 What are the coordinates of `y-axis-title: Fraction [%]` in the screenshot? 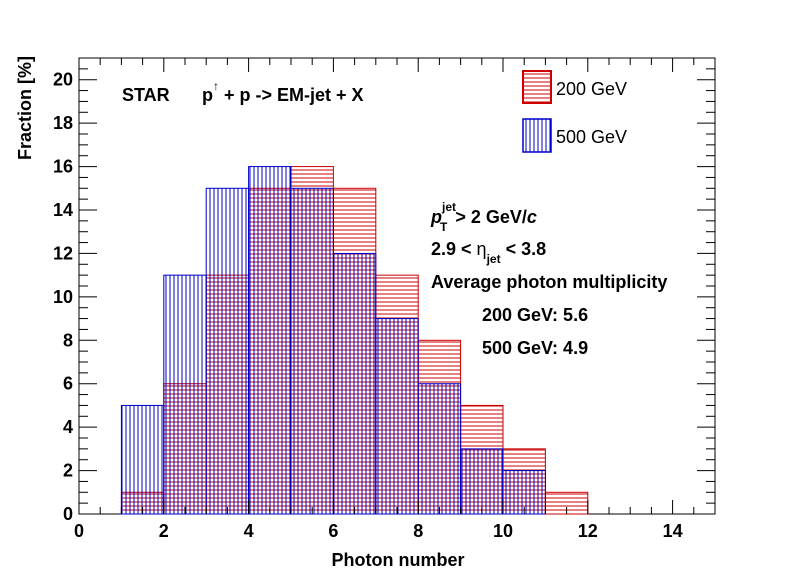 It's located at (25, 108).